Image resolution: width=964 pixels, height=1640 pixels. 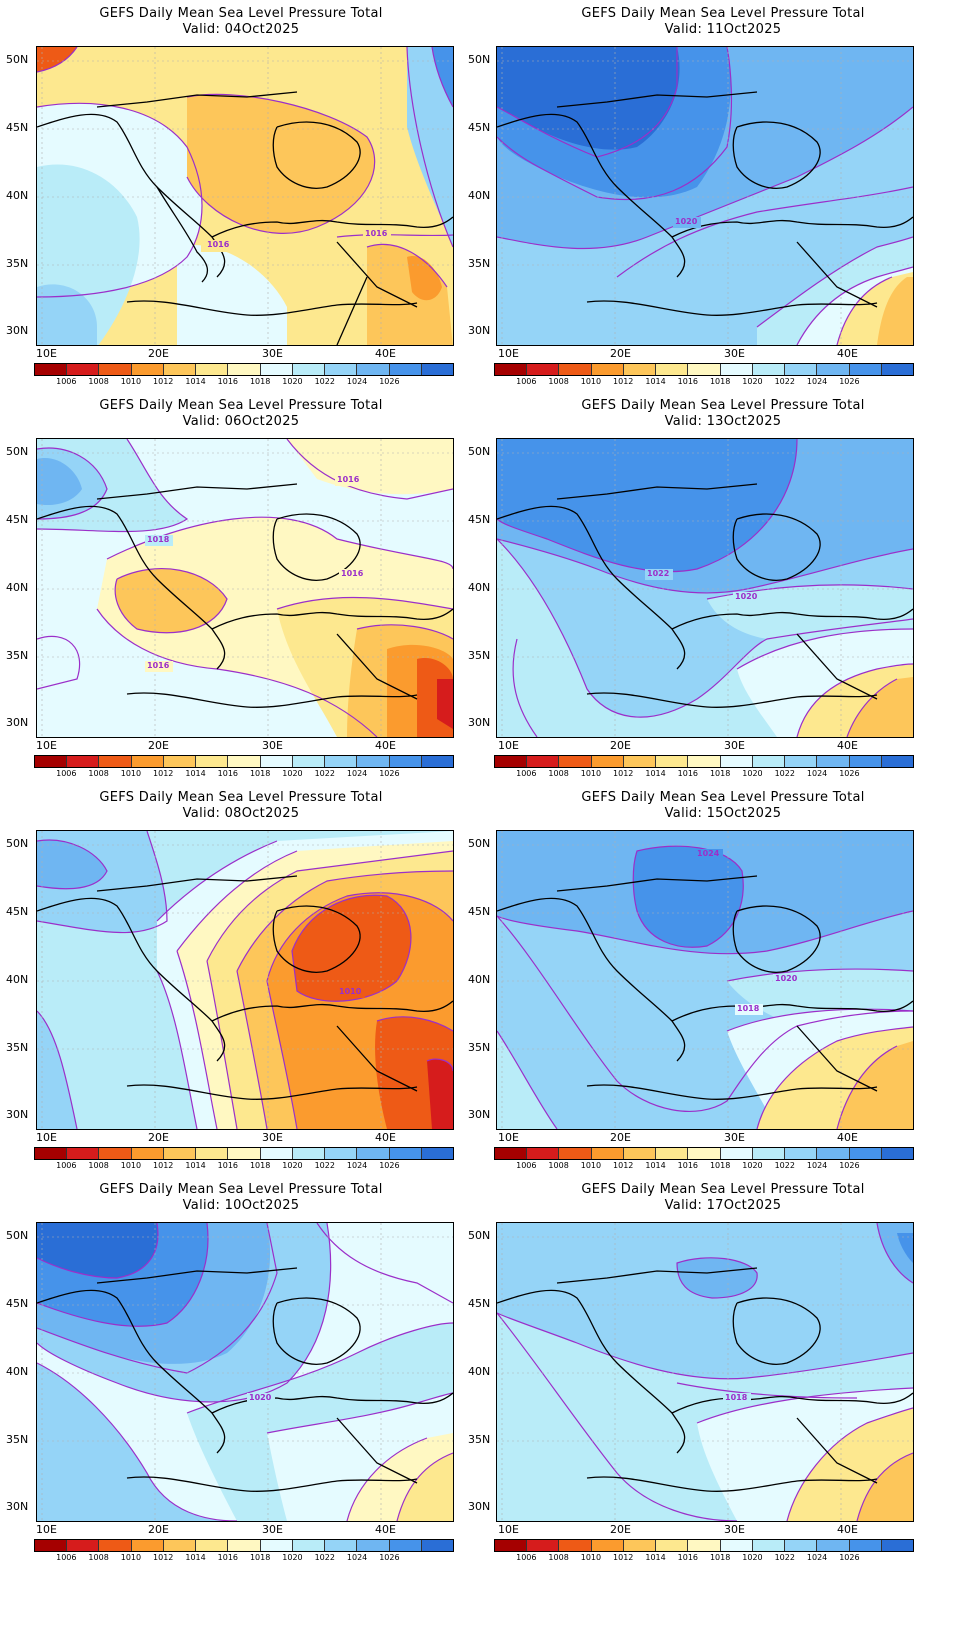 I want to click on legend-label: 1006, so click(x=526, y=381).